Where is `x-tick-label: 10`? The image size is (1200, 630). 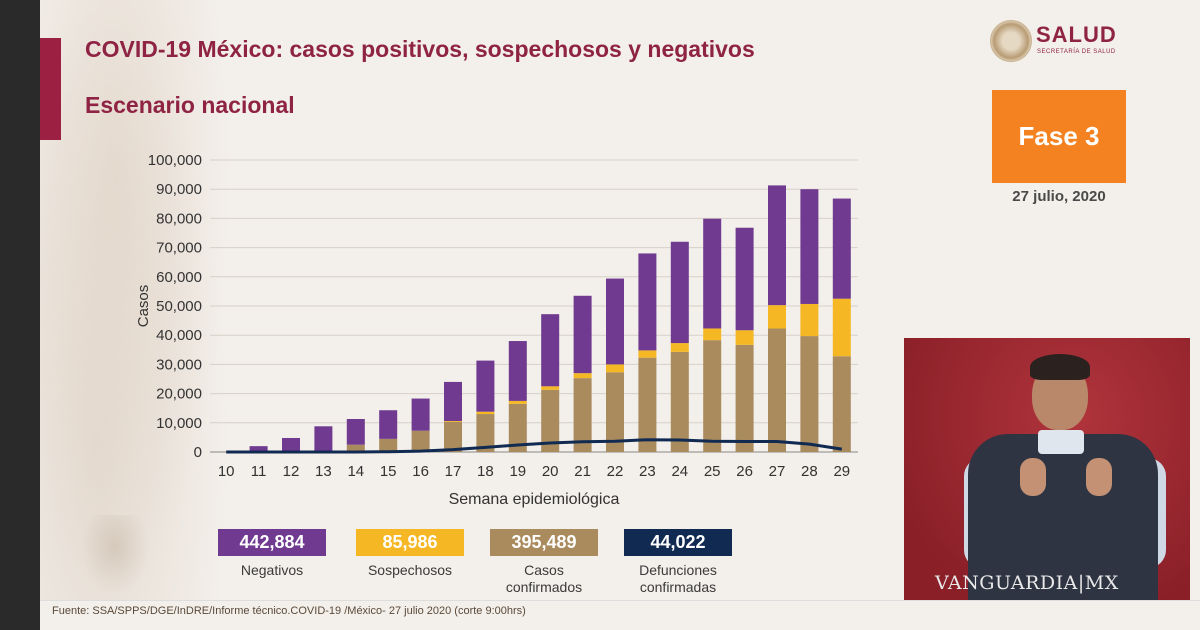 x-tick-label: 10 is located at coordinates (226, 471).